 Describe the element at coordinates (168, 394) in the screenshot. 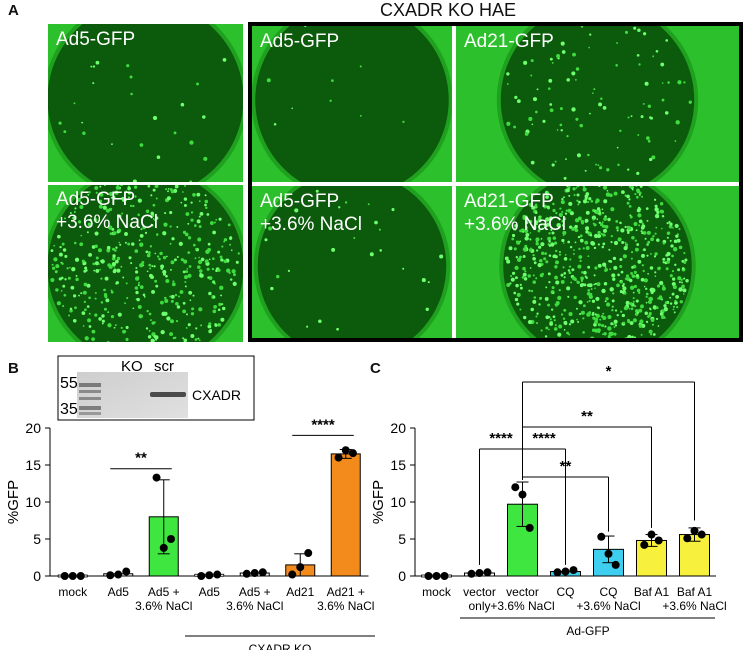

I see `cxadr-band` at that location.